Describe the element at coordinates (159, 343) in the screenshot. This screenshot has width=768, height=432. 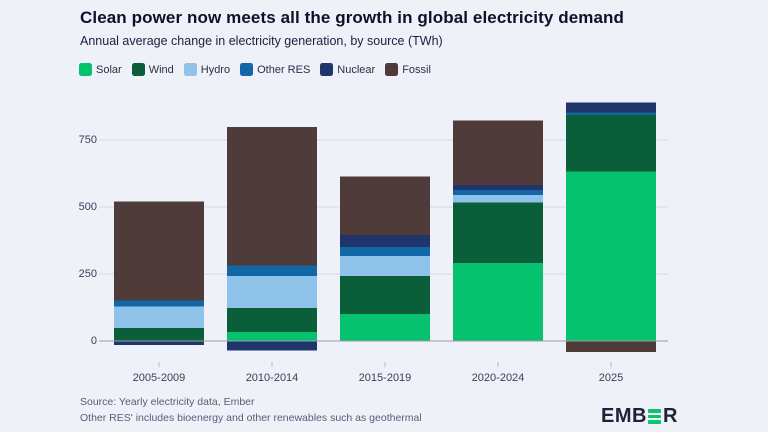
I see `bar-segment-2005-2009-nuclear` at that location.